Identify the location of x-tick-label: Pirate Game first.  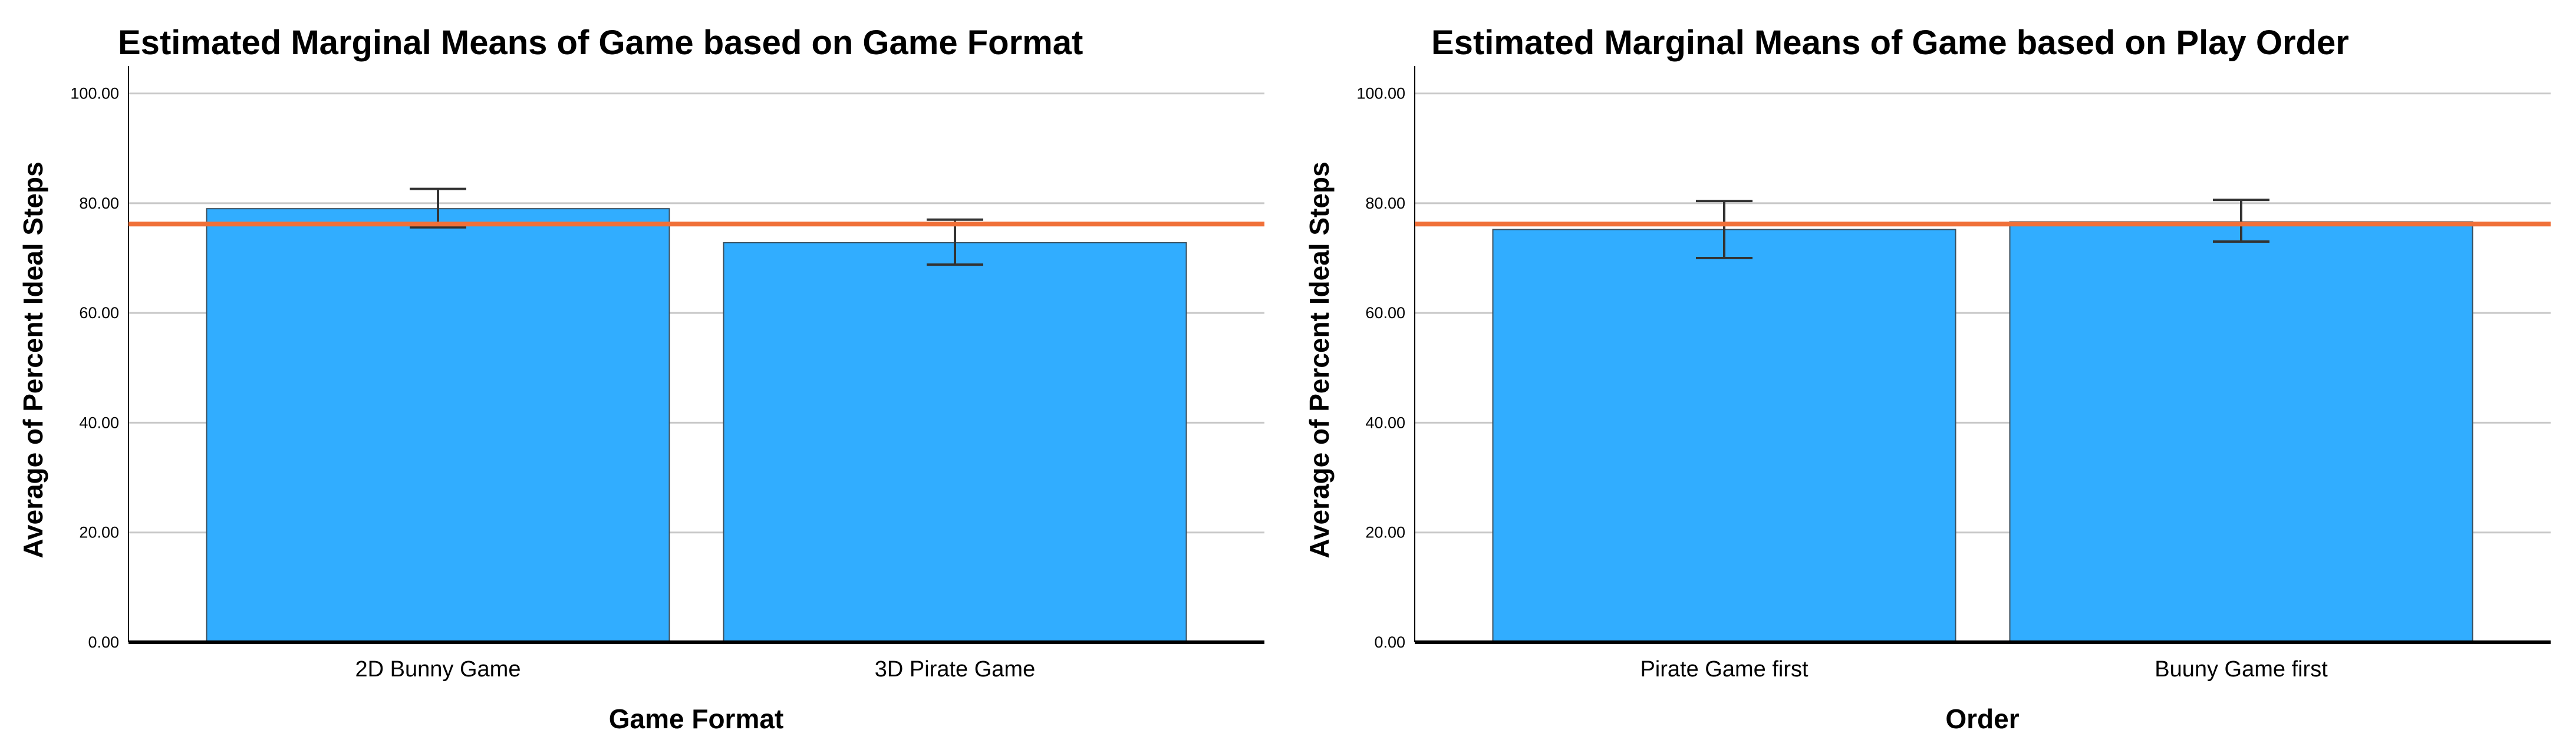
(1724, 669).